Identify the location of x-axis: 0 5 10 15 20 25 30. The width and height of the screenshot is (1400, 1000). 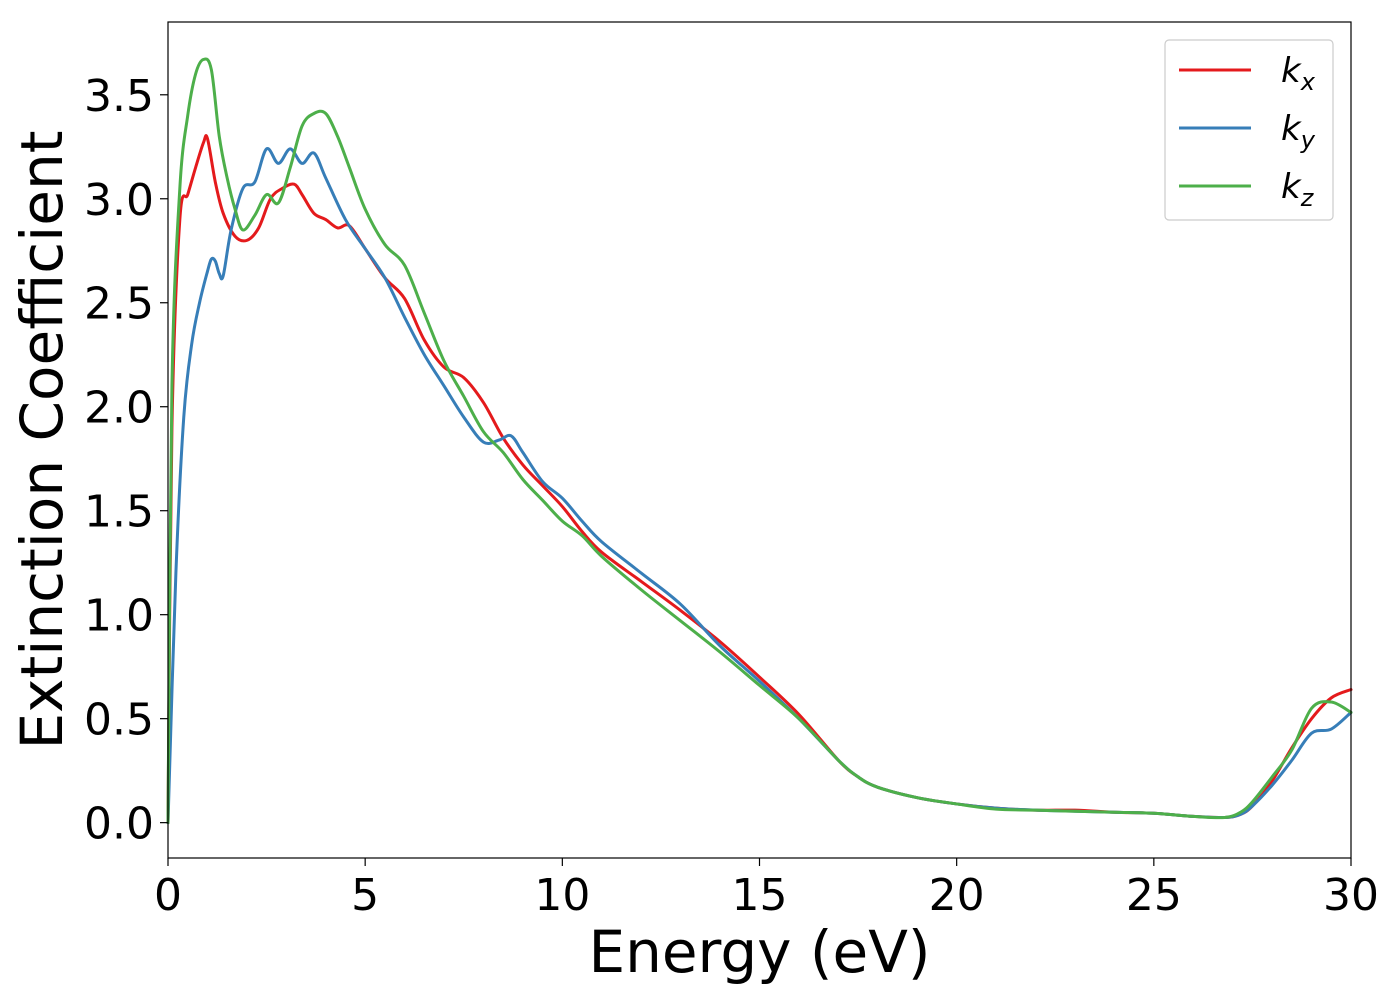
(766, 889).